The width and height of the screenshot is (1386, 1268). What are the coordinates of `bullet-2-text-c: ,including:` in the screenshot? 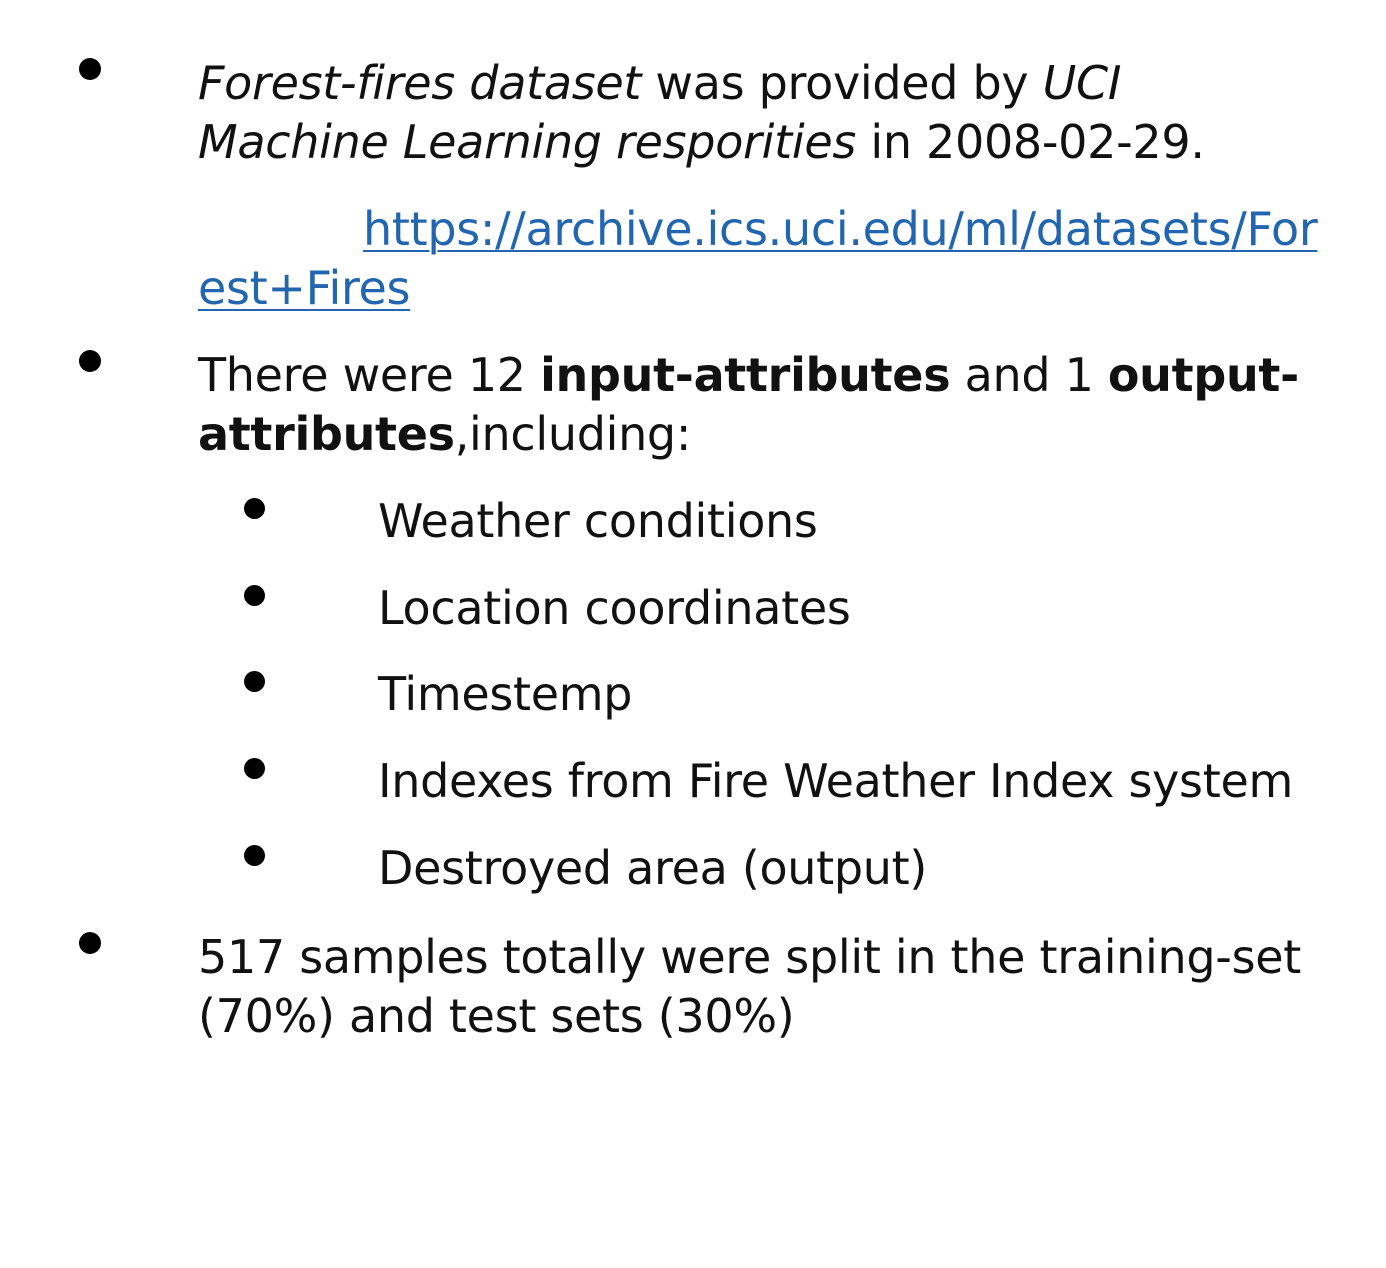 It's located at (573, 434).